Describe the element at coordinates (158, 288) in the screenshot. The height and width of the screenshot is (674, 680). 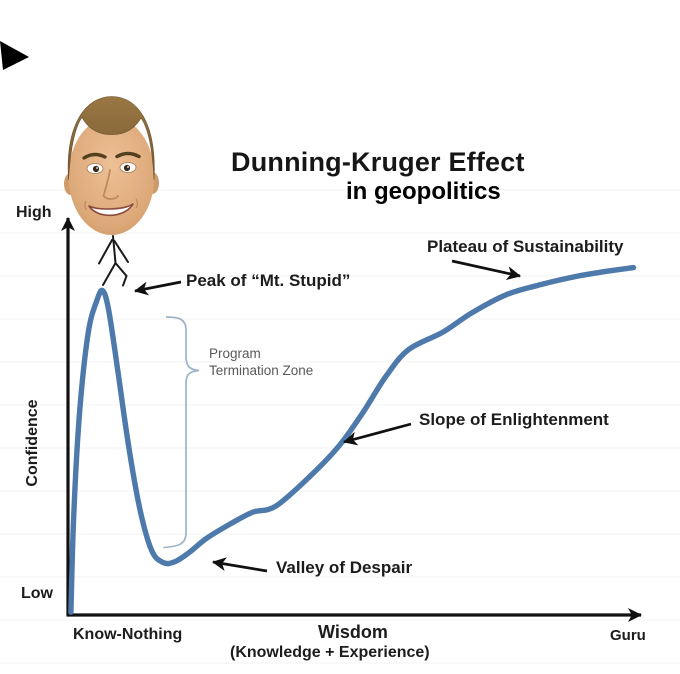
I see `peak-arrow` at that location.